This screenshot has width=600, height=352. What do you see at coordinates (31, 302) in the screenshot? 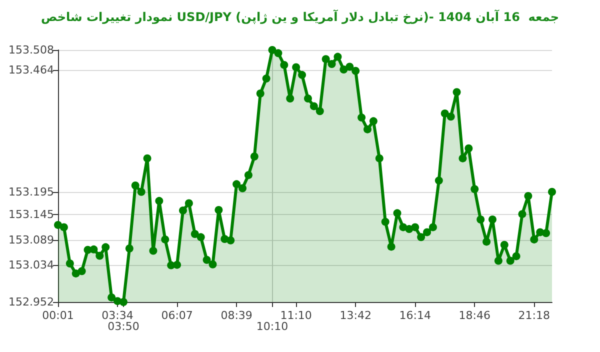
I see `y-tick-label: 152.952` at bounding box center [31, 302].